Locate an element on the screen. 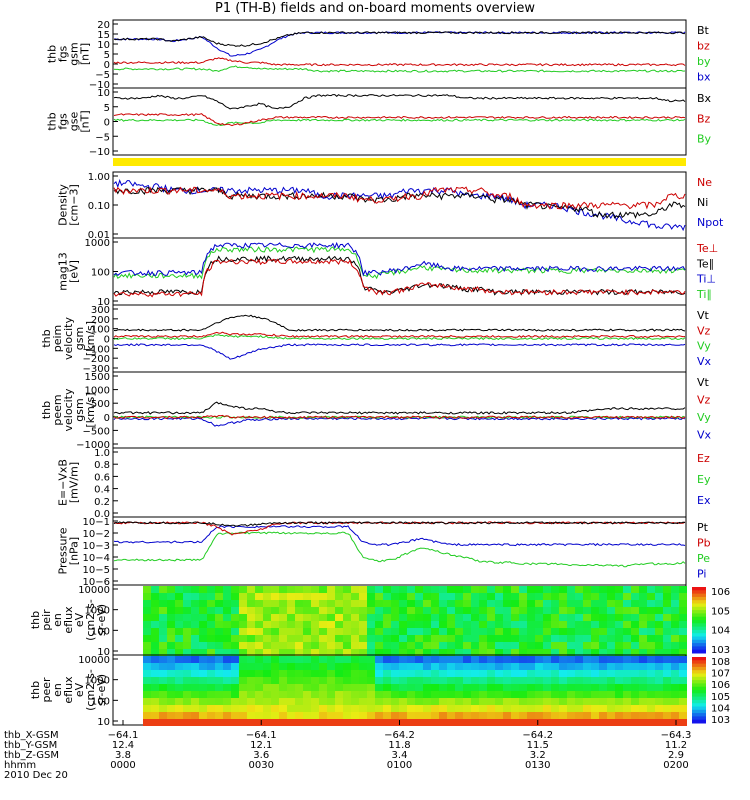 The image size is (750, 800). series-p1-Bt is located at coordinates (399, 39).